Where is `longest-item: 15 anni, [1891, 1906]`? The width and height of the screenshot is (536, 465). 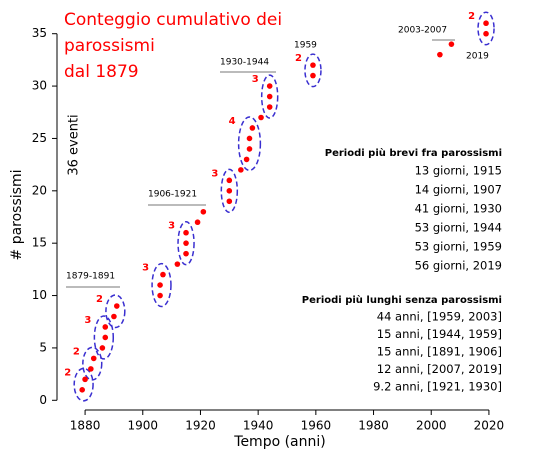
longest-item: 15 anni, [1891, 1906] is located at coordinates (439, 352).